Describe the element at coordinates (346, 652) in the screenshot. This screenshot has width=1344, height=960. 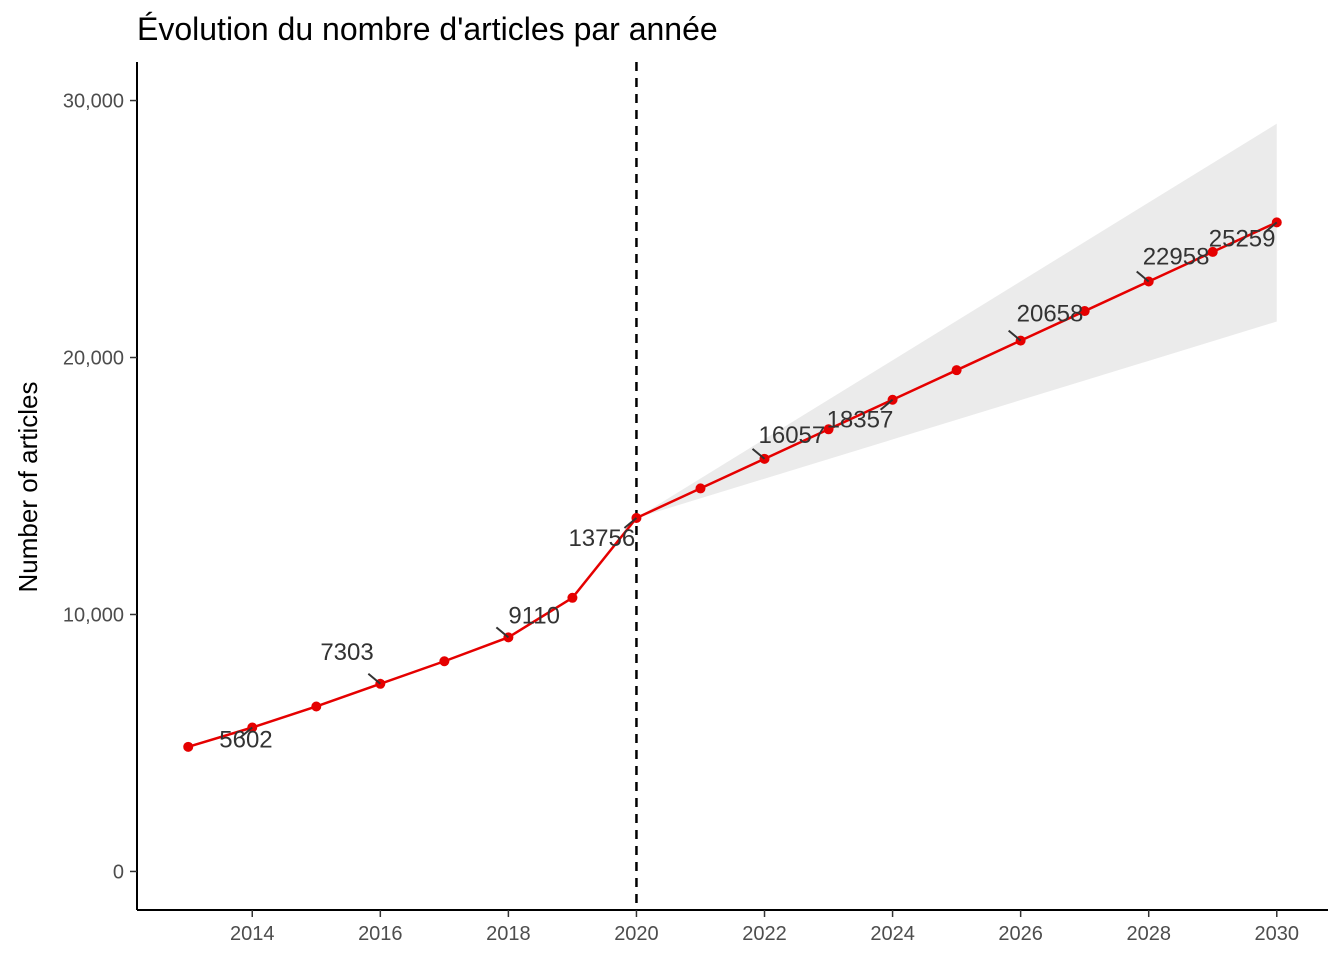
I see `data-label: 7303` at that location.